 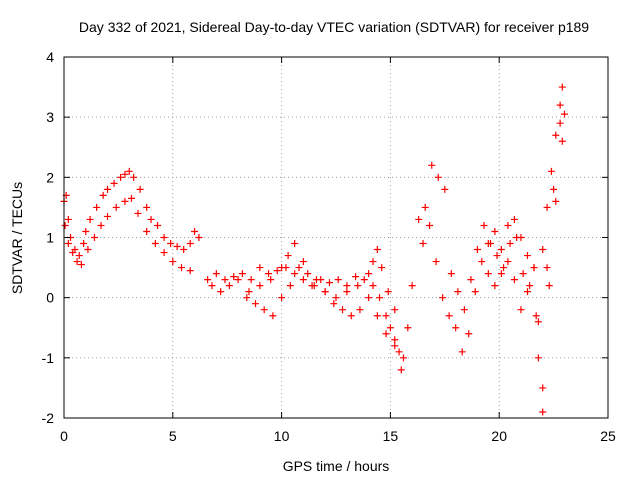 What do you see at coordinates (499, 436) in the screenshot?
I see `x-tick-label: 20` at bounding box center [499, 436].